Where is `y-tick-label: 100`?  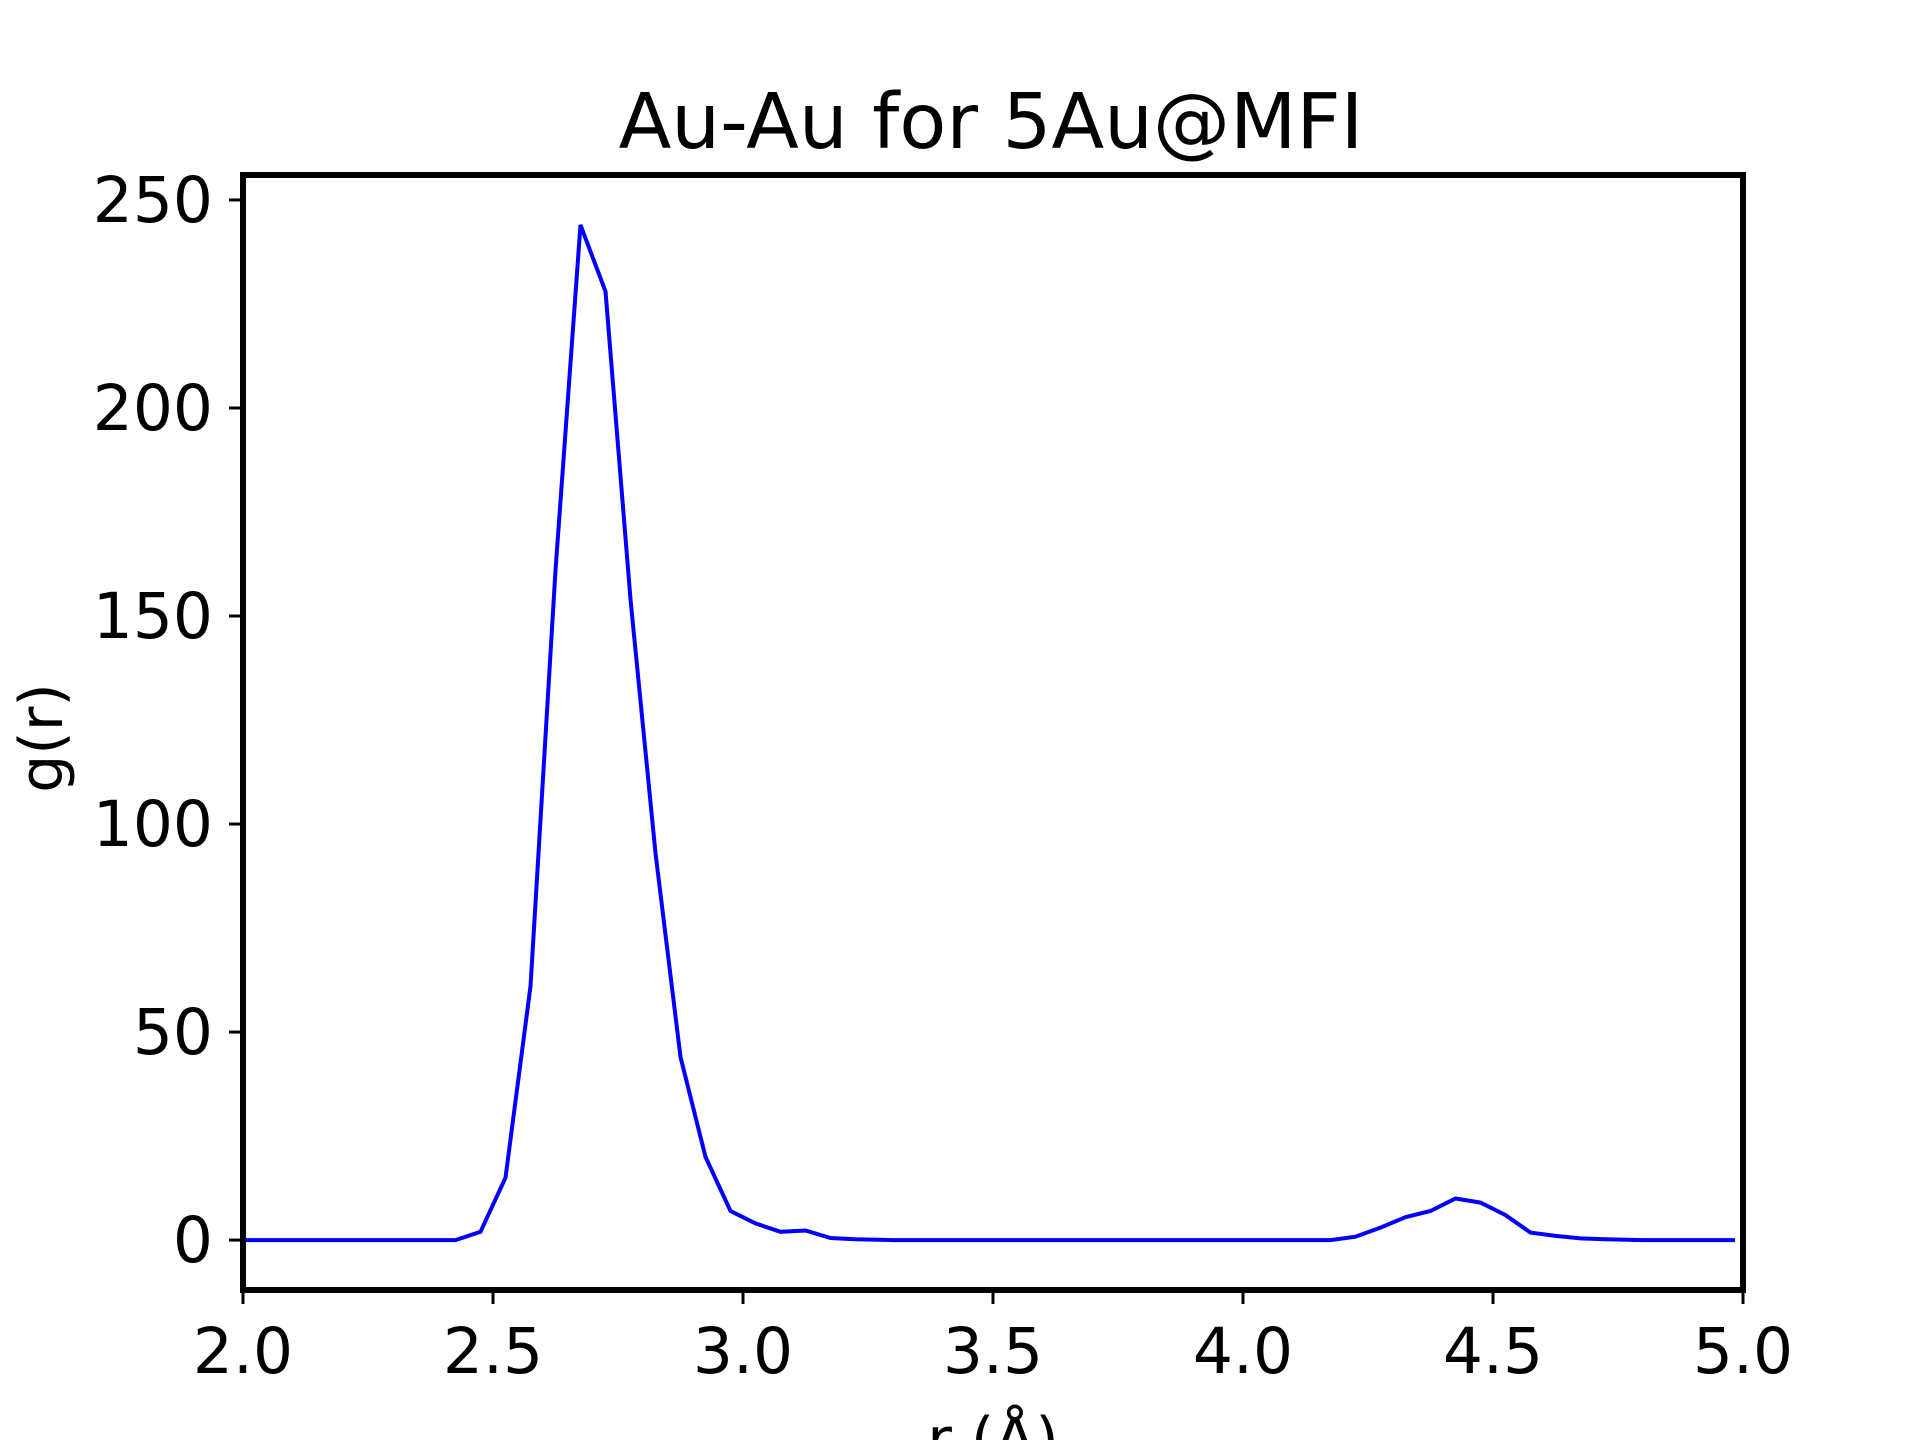
y-tick-label: 100 is located at coordinates (153, 824).